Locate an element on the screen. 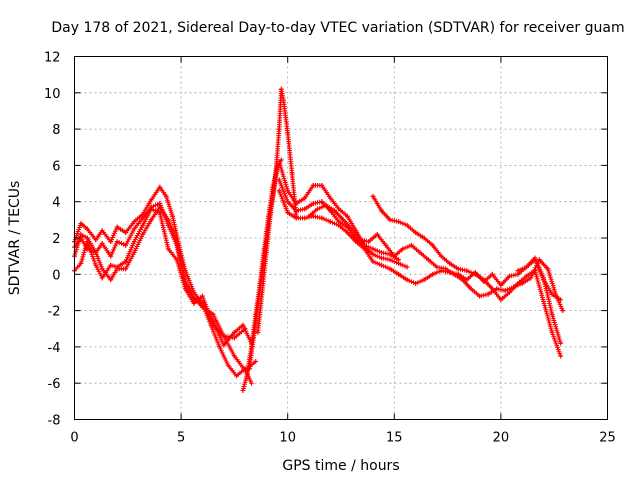  x-tick-label: 20 is located at coordinates (501, 438).